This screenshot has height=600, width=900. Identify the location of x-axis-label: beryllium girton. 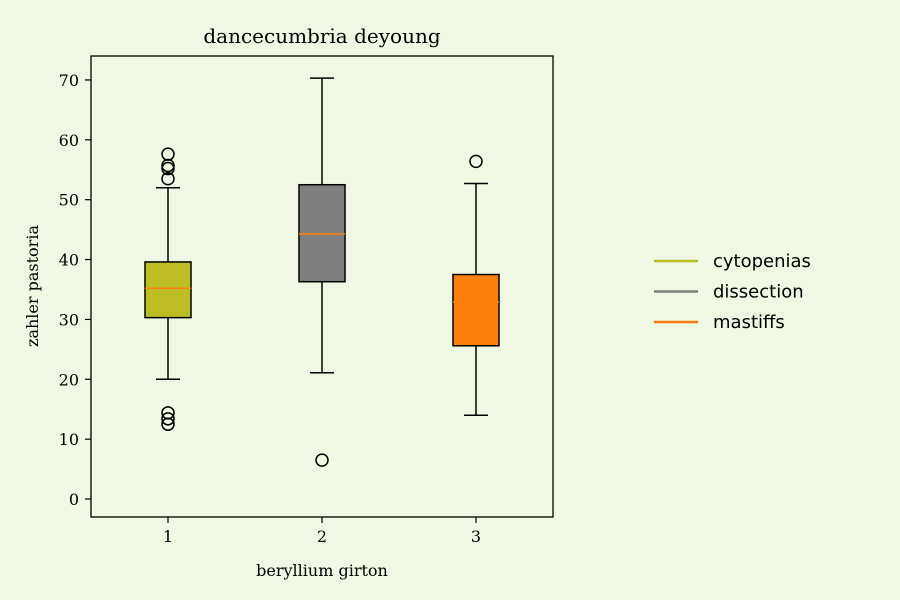
(322, 570).